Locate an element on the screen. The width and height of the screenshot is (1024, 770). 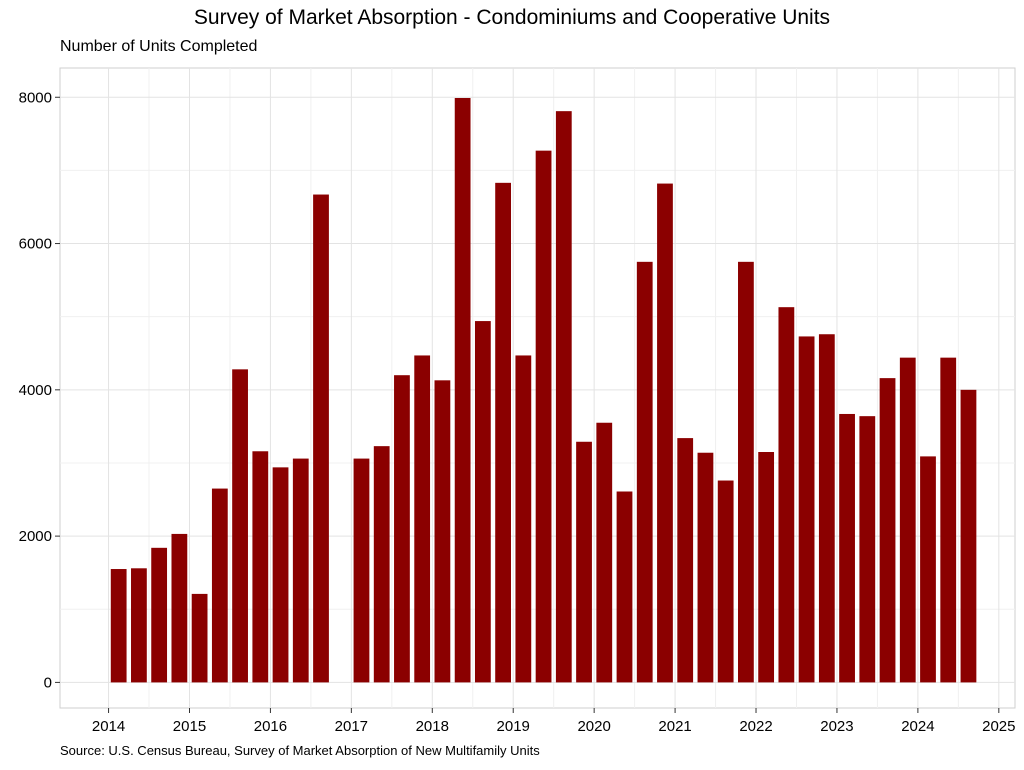
x-tick-label: 2014 is located at coordinates (108, 726).